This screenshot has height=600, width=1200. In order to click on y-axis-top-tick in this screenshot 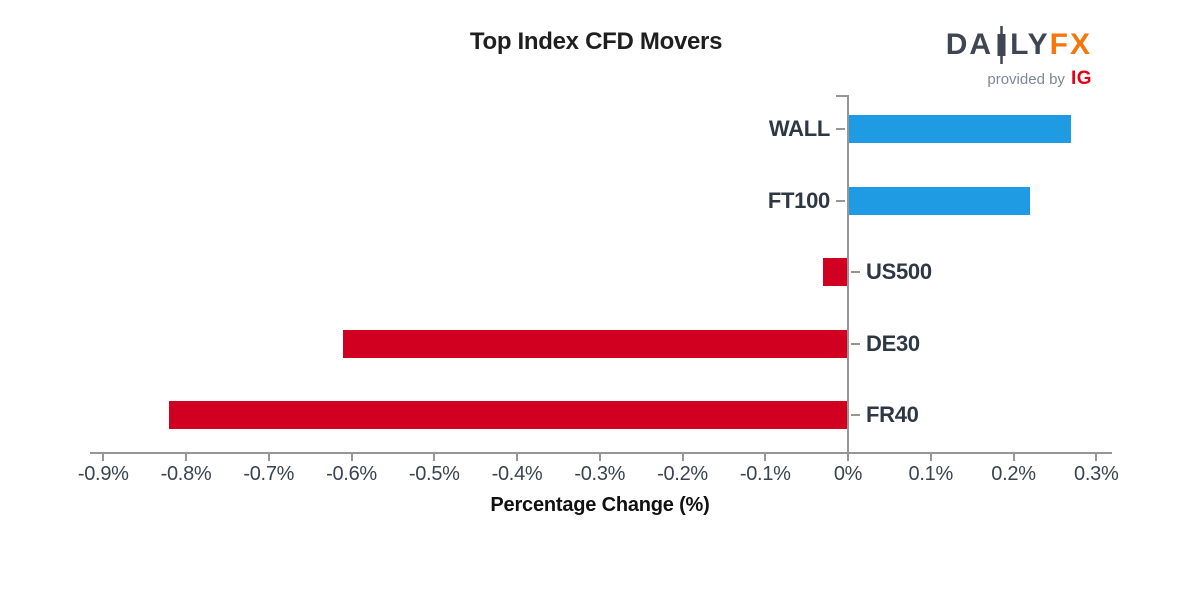, I will do `click(841, 96)`.